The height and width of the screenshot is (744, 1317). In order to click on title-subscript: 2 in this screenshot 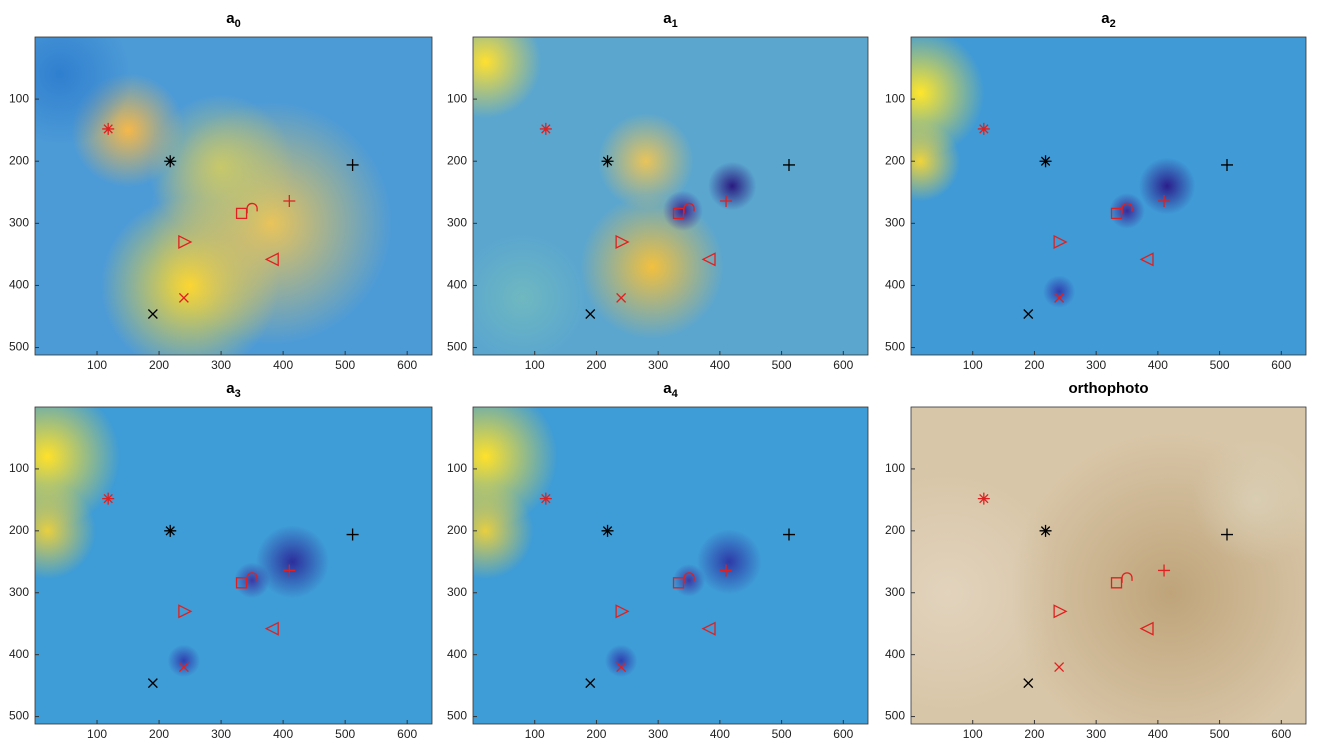, I will do `click(1113, 24)`.